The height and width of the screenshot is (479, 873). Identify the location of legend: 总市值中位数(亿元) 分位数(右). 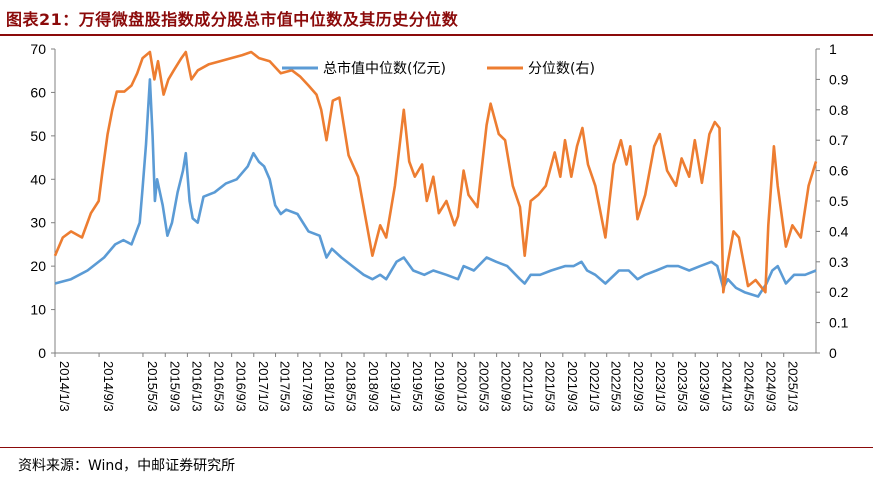
(438, 68).